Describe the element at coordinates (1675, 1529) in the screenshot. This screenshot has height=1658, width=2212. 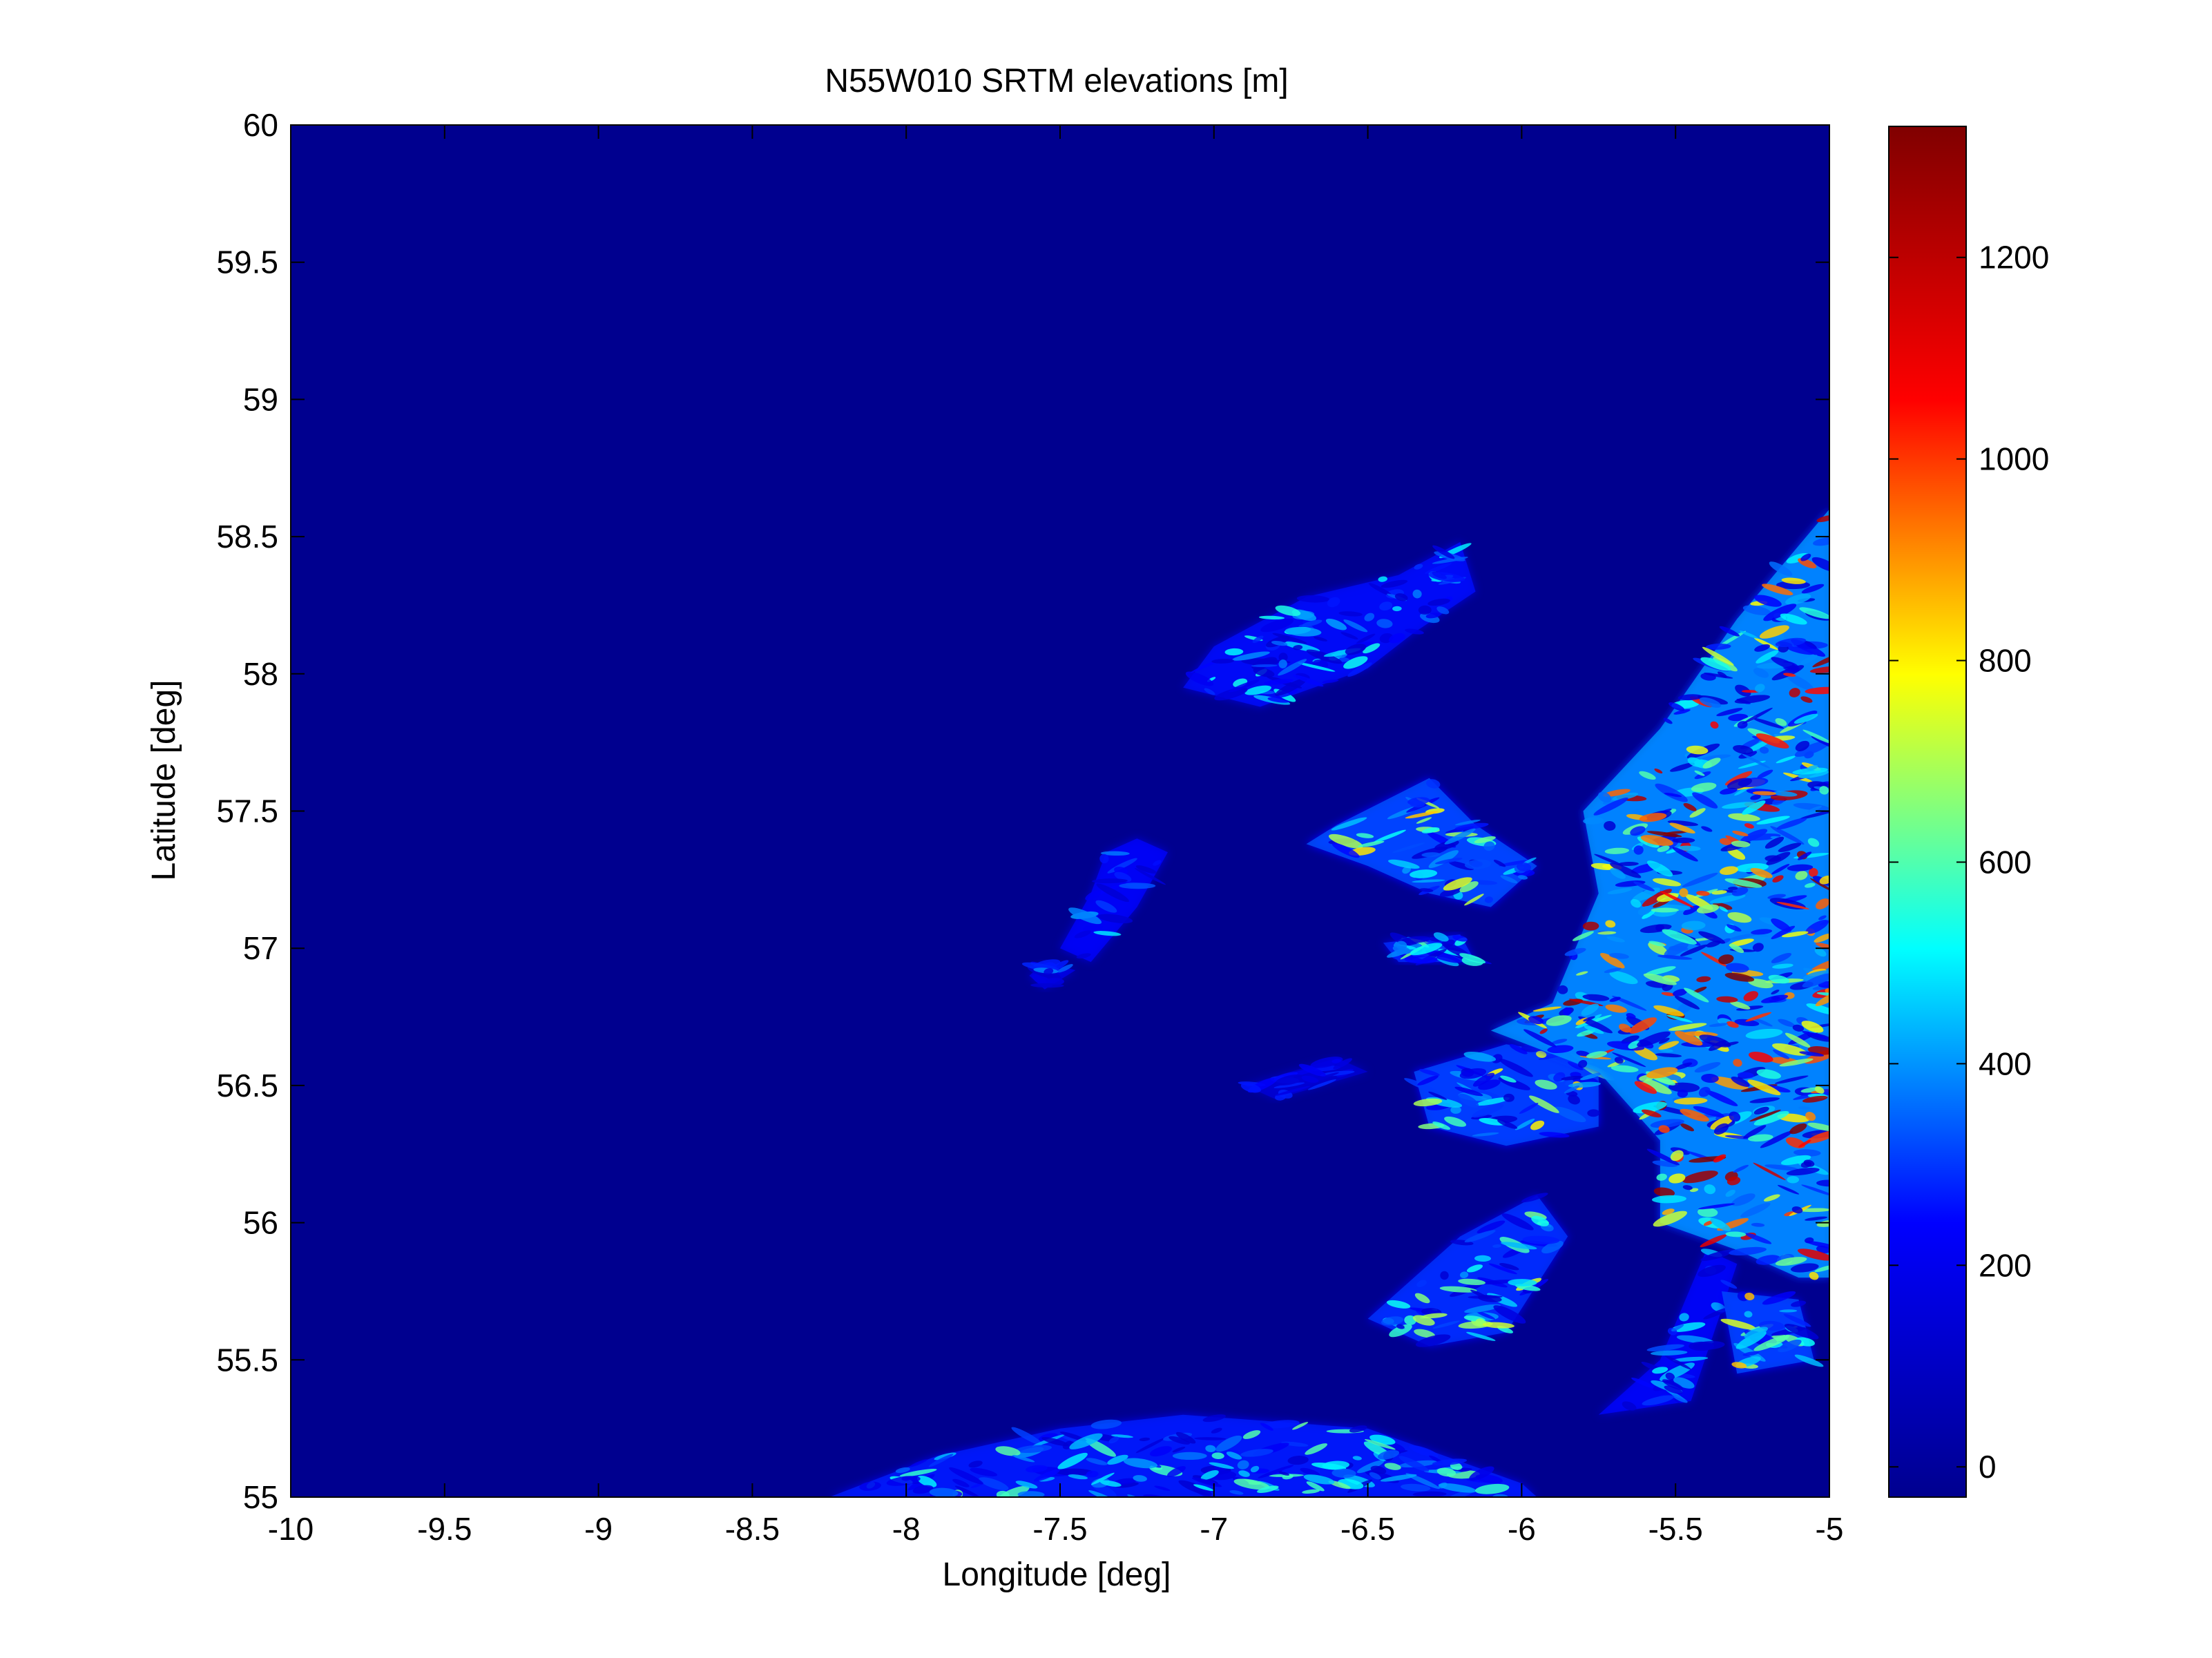
I see `x-tick-label: -5.5` at that location.